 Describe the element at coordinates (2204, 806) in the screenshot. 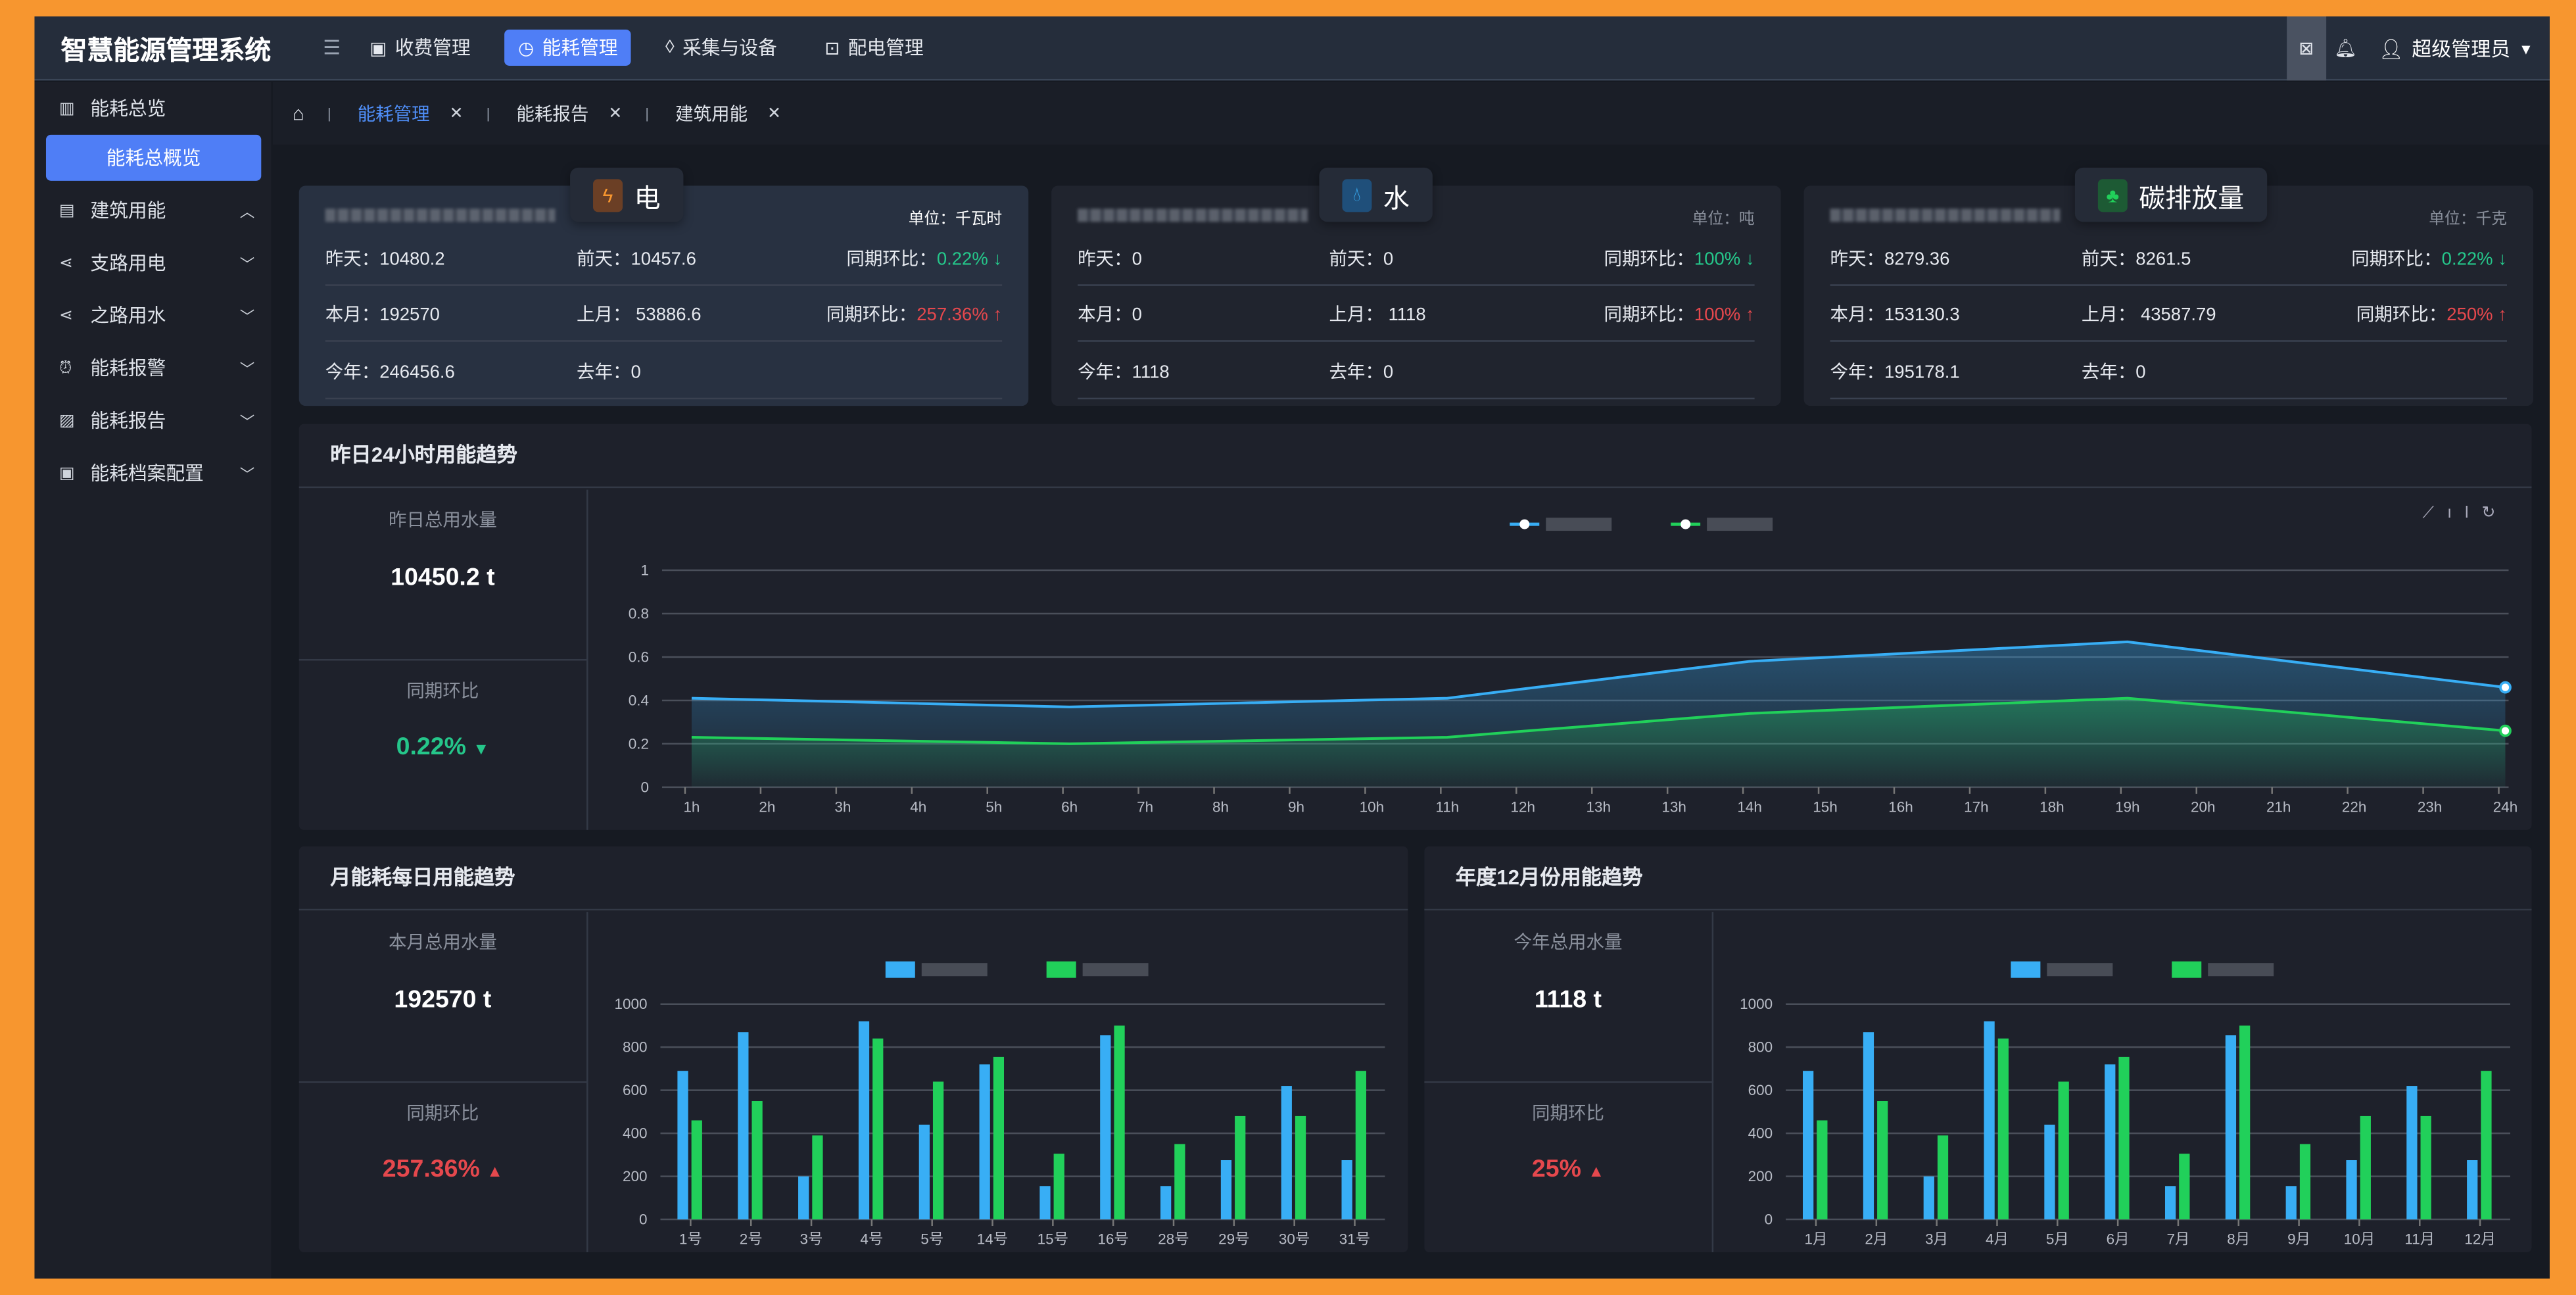

I see `x-tick-label: 20h` at that location.